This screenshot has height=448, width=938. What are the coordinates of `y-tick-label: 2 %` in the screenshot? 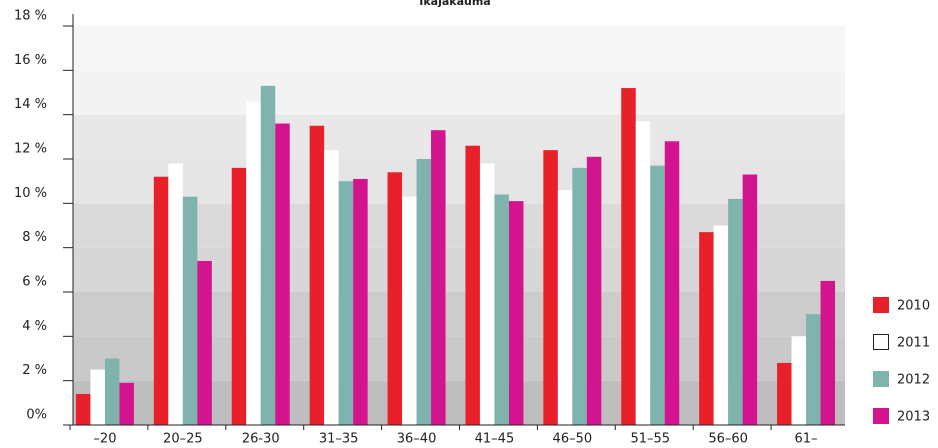 It's located at (34, 370).